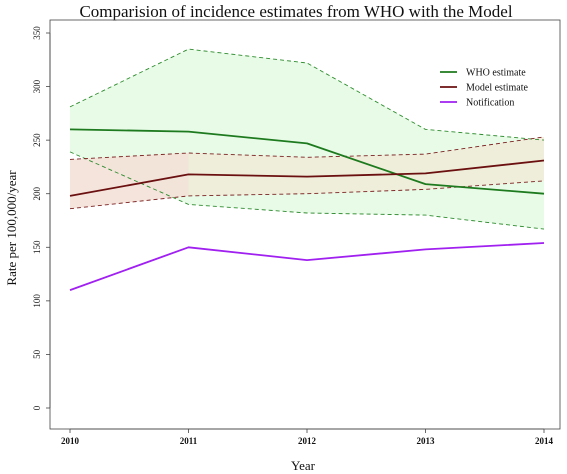 Image resolution: width=567 pixels, height=474 pixels. Describe the element at coordinates (37, 193) in the screenshot. I see `y-tick-label: 200` at that location.